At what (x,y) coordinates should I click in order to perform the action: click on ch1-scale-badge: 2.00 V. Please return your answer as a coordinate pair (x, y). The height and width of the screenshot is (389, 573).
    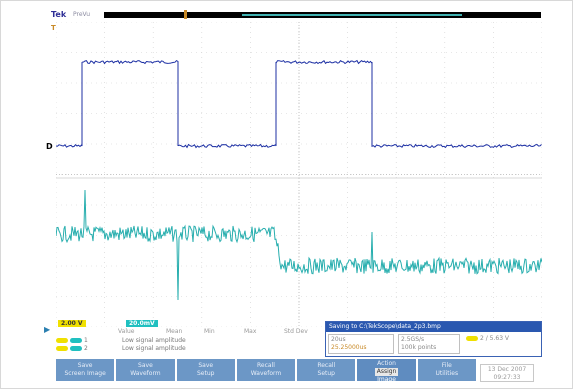
    Looking at the image, I should click on (72, 323).